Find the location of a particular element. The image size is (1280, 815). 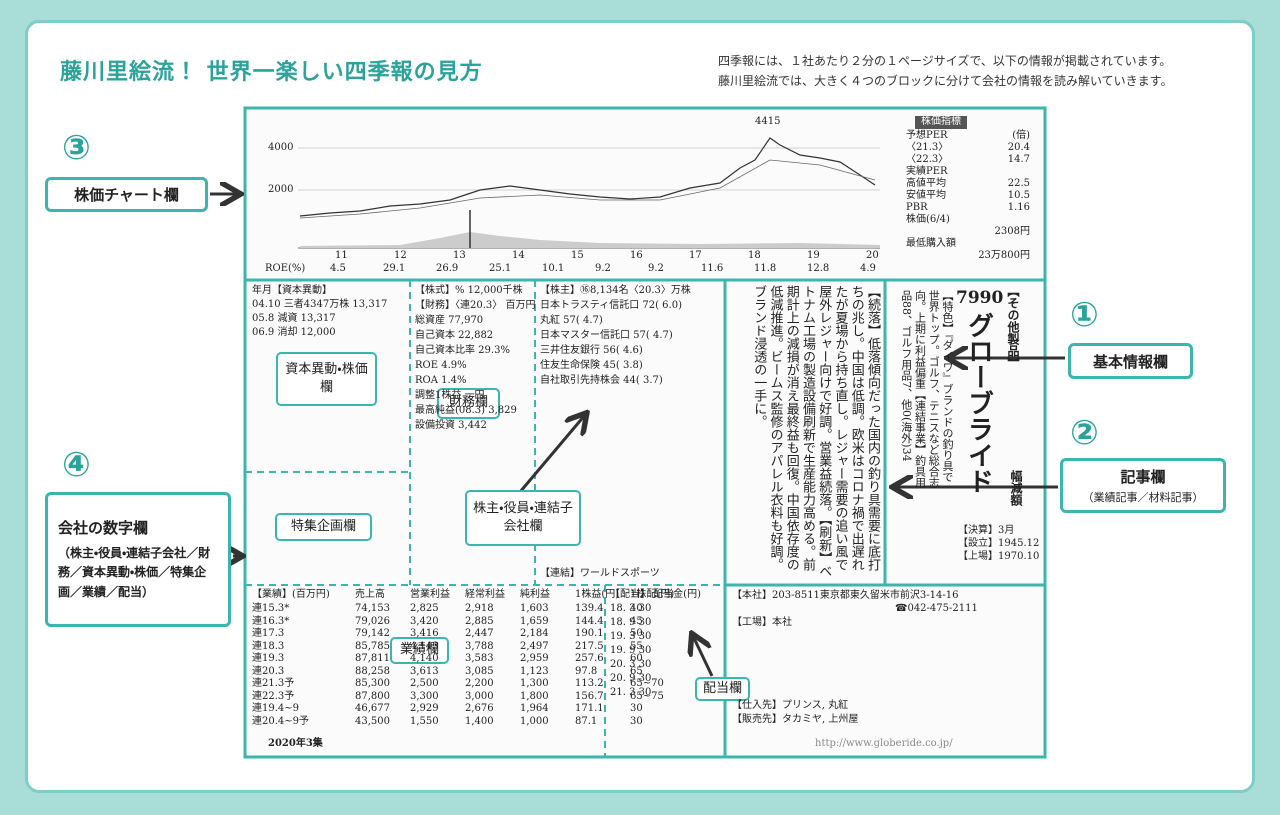

callout-number: ② is located at coordinates (1084, 433).